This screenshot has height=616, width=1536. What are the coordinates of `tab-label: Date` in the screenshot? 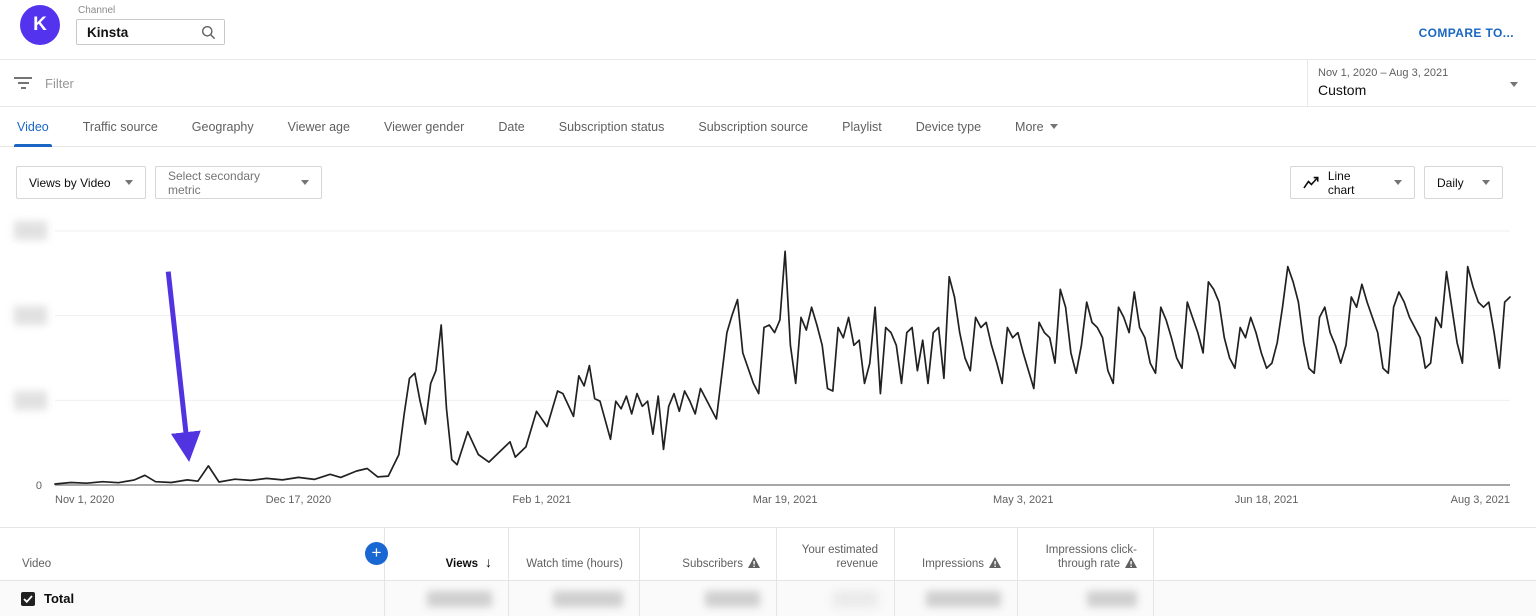 It's located at (511, 127).